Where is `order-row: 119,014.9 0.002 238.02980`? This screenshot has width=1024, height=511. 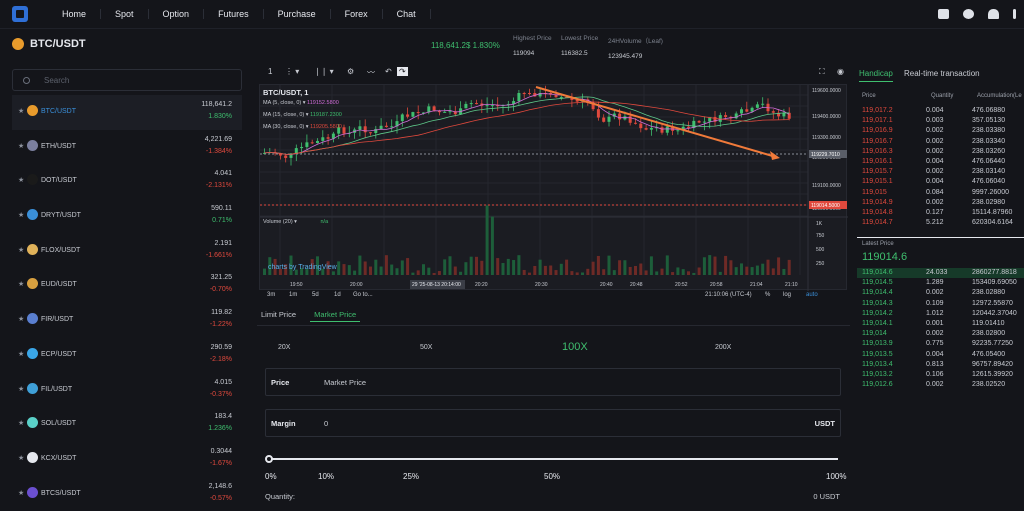 order-row: 119,014.9 0.002 238.02980 is located at coordinates (940, 203).